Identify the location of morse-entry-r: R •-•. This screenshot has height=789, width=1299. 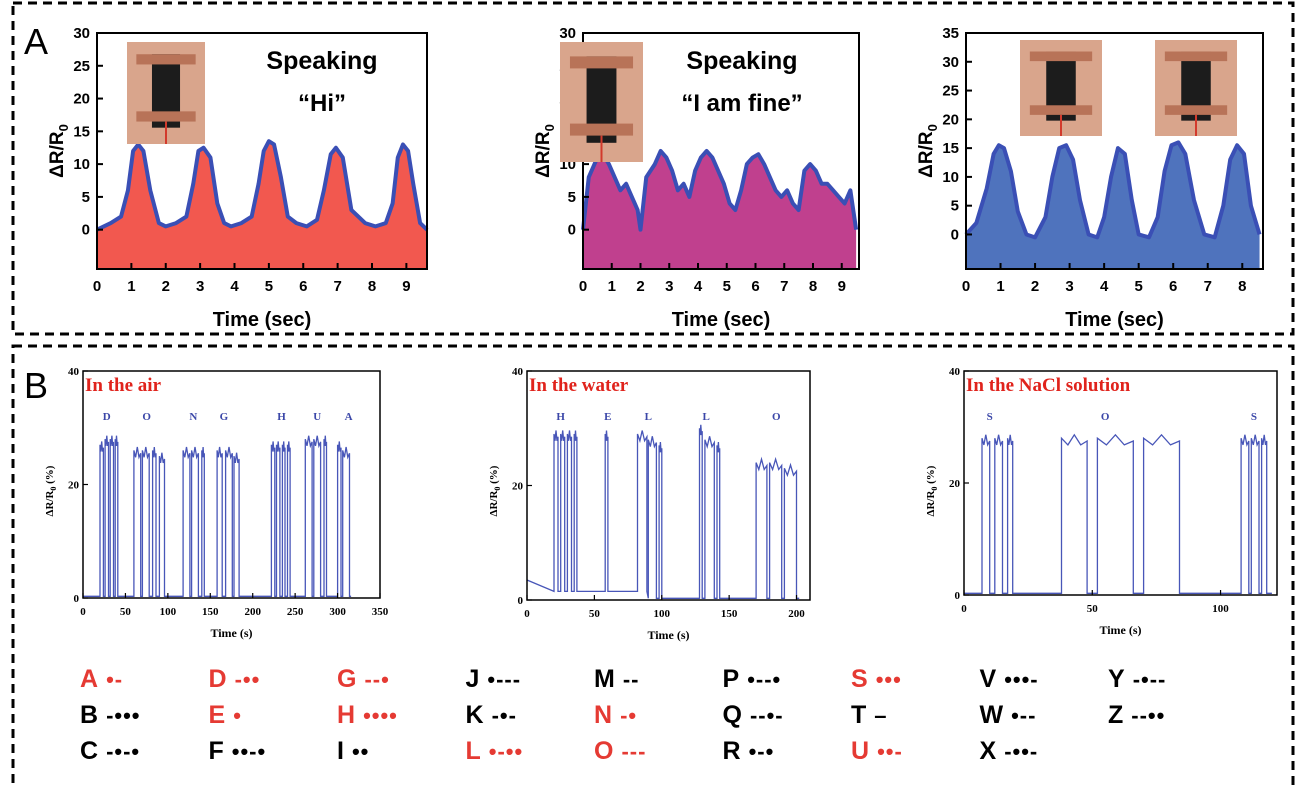
(749, 751).